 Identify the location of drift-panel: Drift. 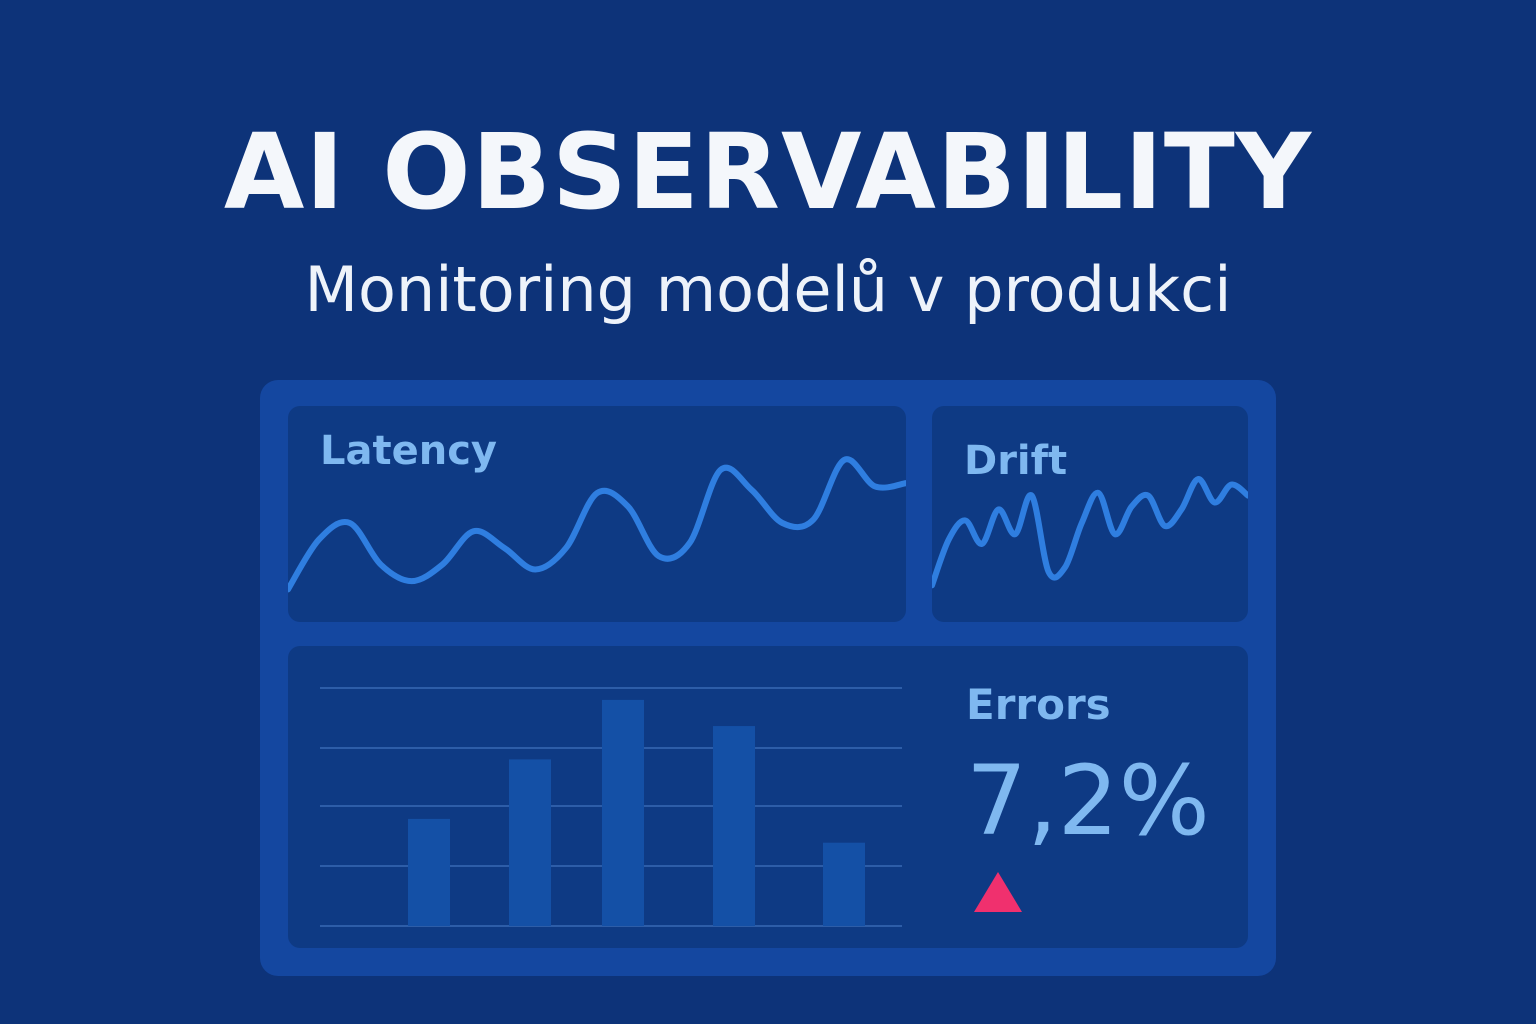
(1090, 514).